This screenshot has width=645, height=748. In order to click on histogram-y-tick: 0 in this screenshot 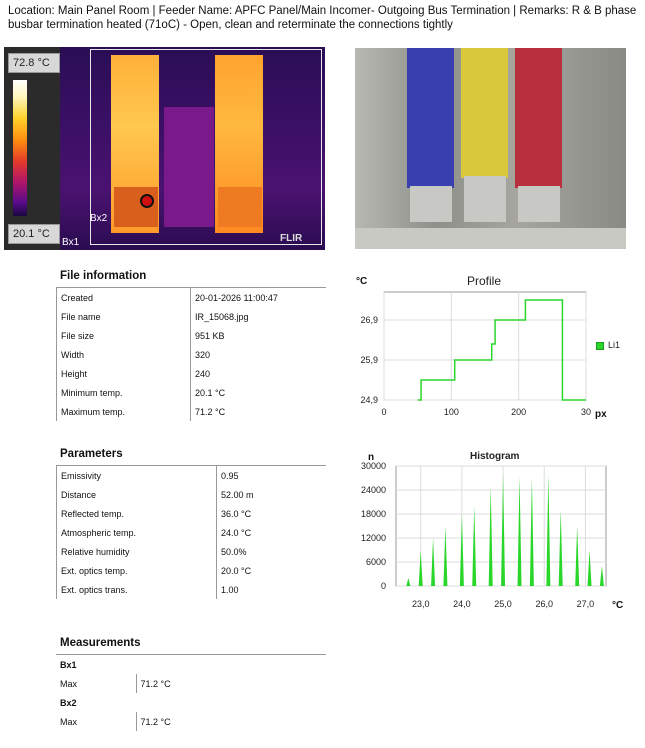, I will do `click(383, 586)`.